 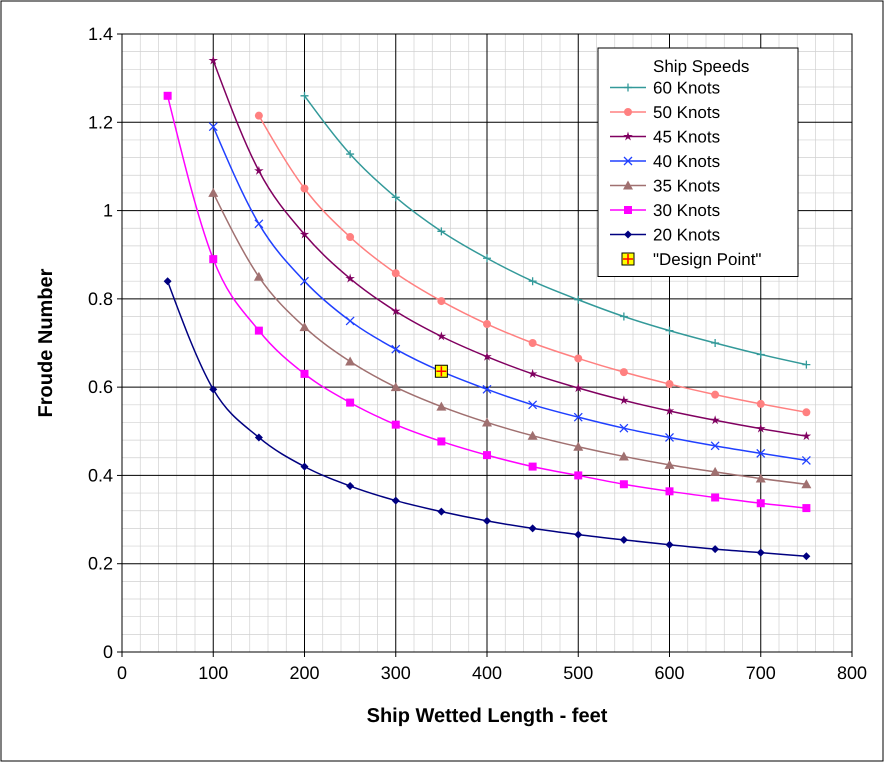 What do you see at coordinates (686, 112) in the screenshot?
I see `legend-label: 50 Knots` at bounding box center [686, 112].